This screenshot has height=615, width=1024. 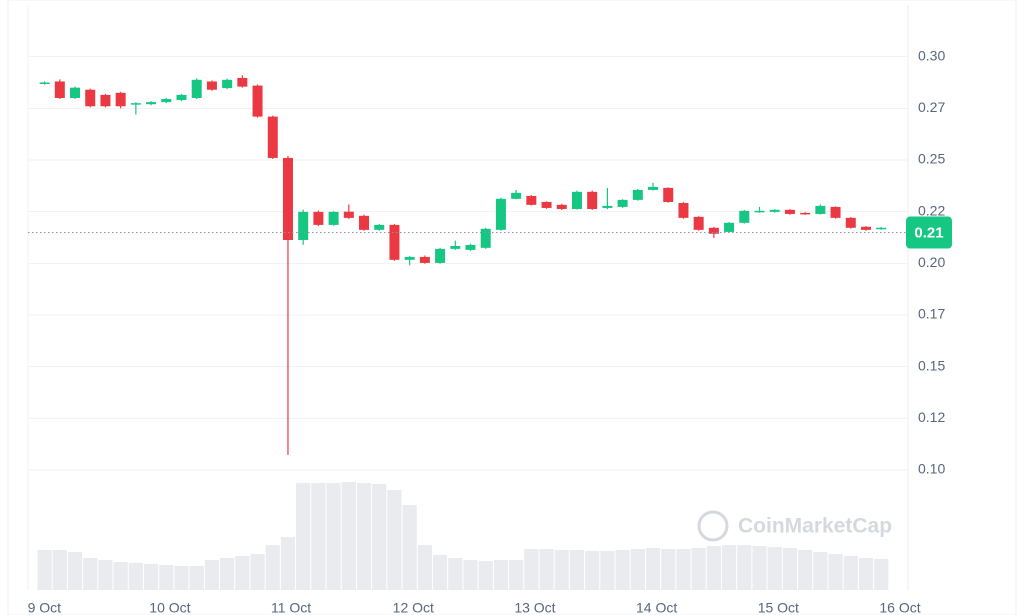 What do you see at coordinates (713, 526) in the screenshot?
I see `watermark-logo` at bounding box center [713, 526].